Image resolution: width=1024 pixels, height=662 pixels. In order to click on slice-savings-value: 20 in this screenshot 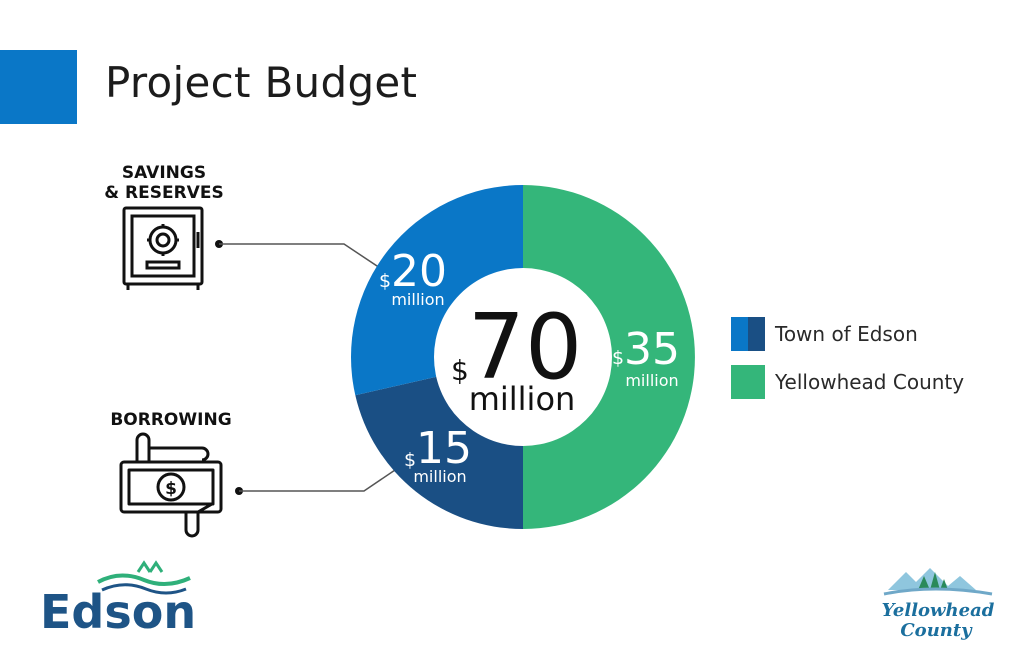, I will do `click(419, 271)`.